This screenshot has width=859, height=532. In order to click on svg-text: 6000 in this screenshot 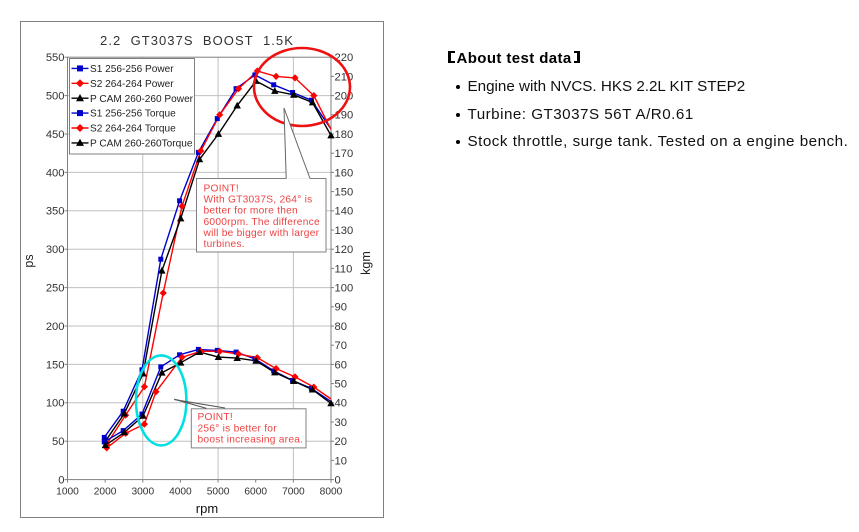, I will do `click(255, 491)`.